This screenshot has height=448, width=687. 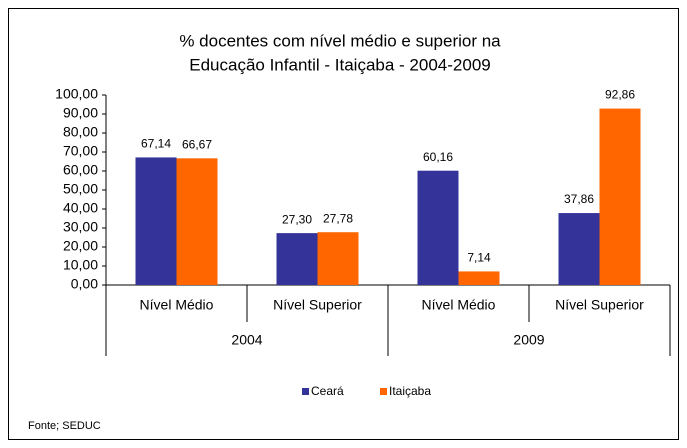 I want to click on y-tick-label: 30,00, so click(x=80, y=227).